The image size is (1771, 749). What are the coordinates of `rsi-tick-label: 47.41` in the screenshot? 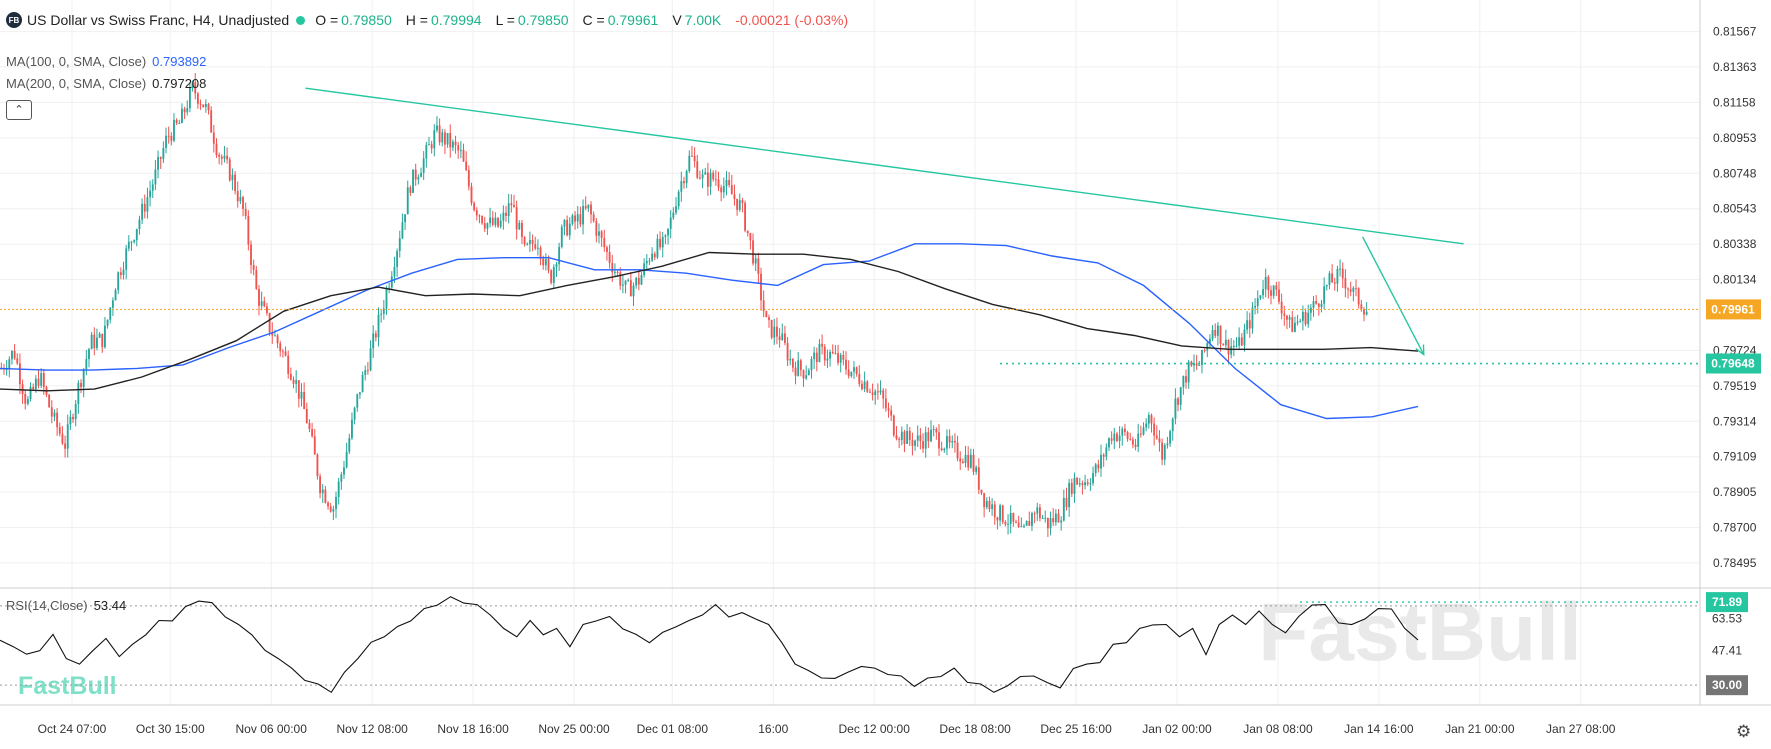 It's located at (1727, 651).